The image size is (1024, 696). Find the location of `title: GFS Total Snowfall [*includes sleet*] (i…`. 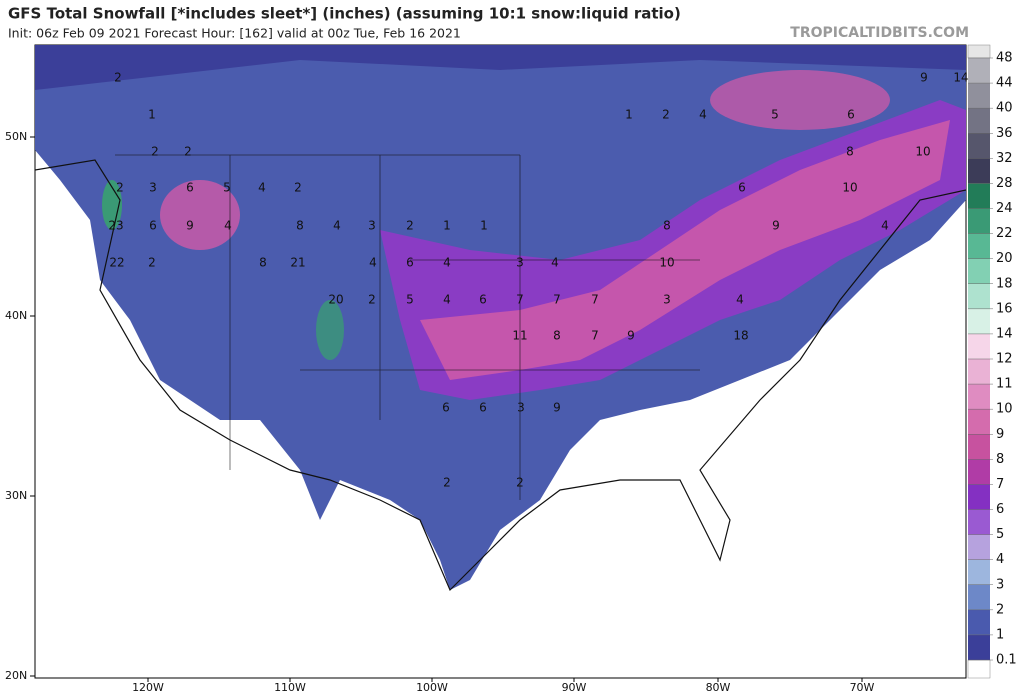

title: GFS Total Snowfall [*includes sleet*] (i… is located at coordinates (344, 14).